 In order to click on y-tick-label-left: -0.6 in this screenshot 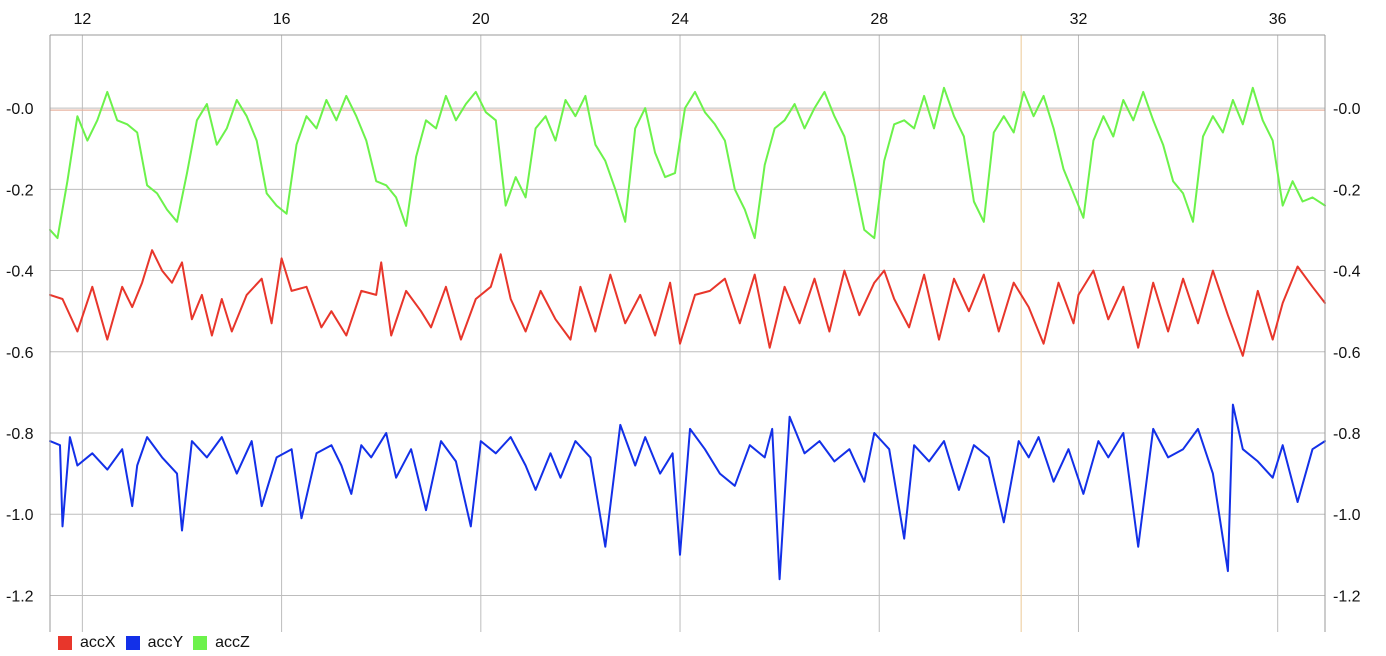, I will do `click(20, 353)`.